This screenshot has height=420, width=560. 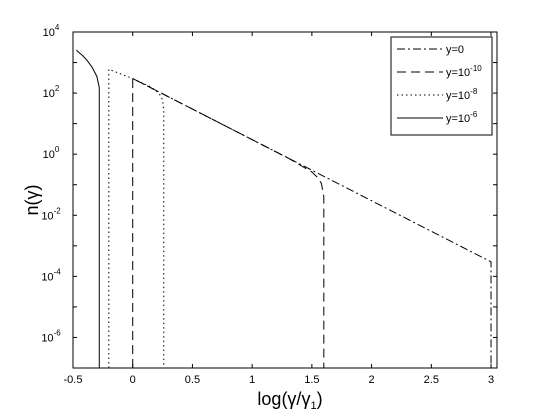 I want to click on legend-label-1: y=0, so click(x=455, y=50).